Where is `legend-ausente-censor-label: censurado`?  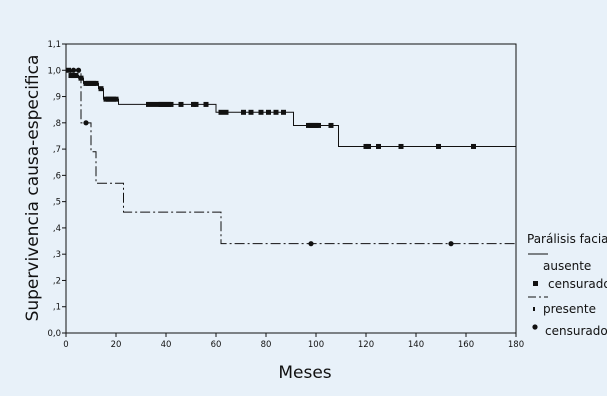 legend-ausente-censor-label: censurado is located at coordinates (577, 284).